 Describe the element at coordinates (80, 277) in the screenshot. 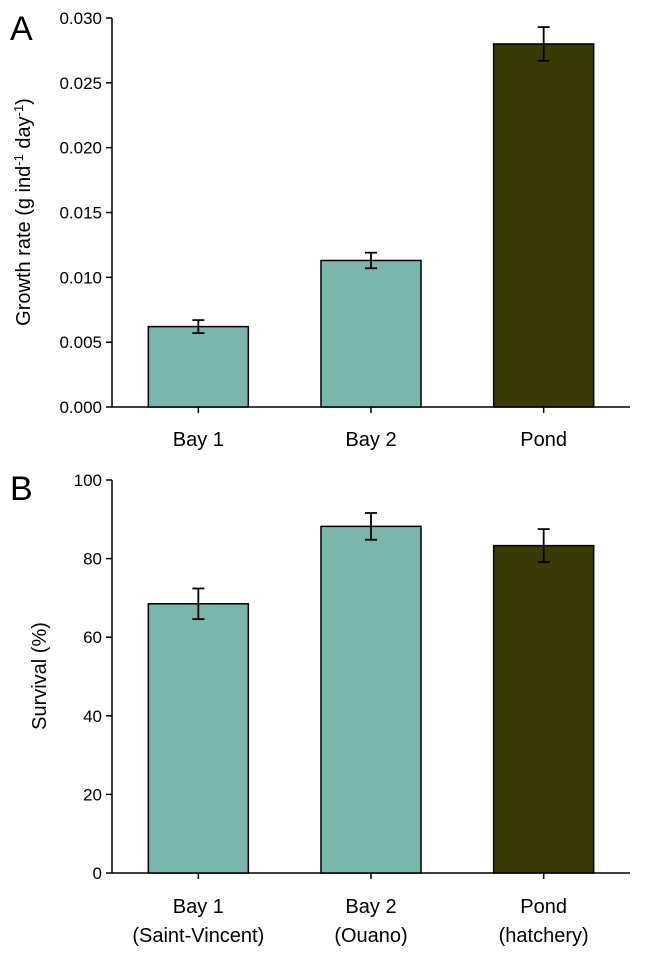

I see `y-tick-label: 0.010` at that location.